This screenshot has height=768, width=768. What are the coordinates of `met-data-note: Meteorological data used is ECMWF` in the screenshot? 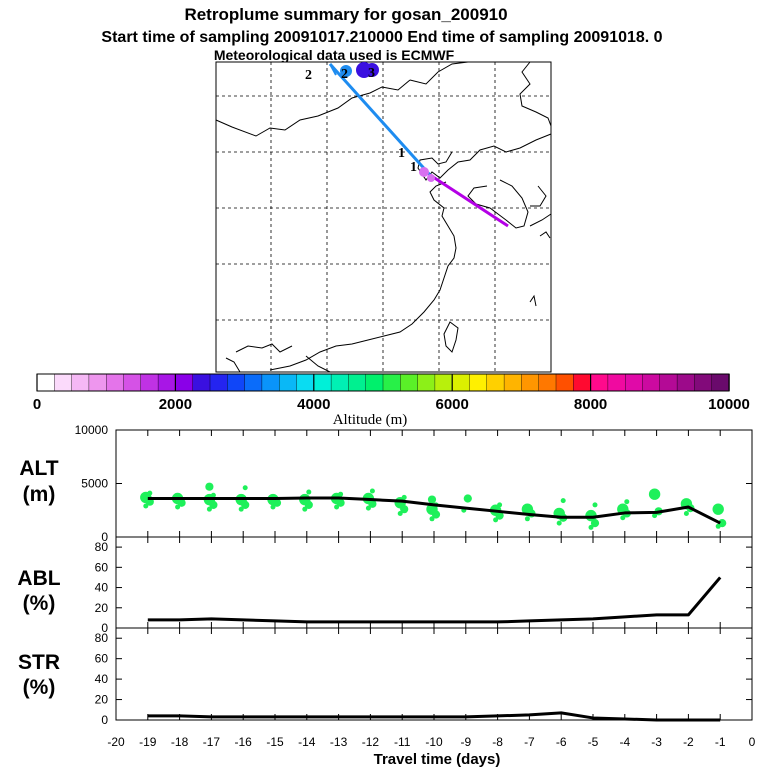 It's located at (334, 55).